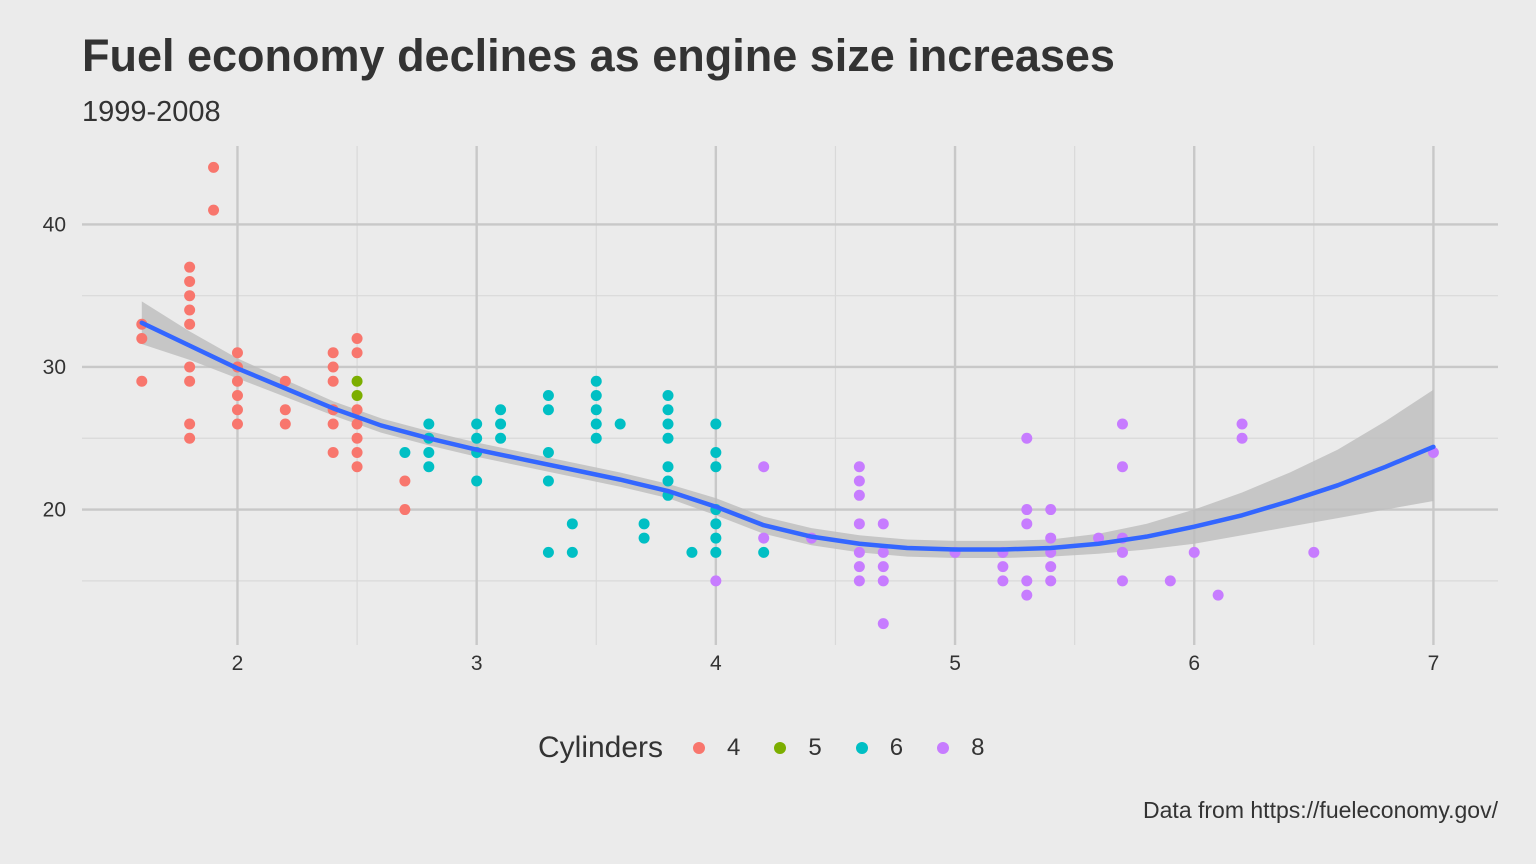 The width and height of the screenshot is (1536, 864). What do you see at coordinates (879, 748) in the screenshot?
I see `legend-item-6: 6` at bounding box center [879, 748].